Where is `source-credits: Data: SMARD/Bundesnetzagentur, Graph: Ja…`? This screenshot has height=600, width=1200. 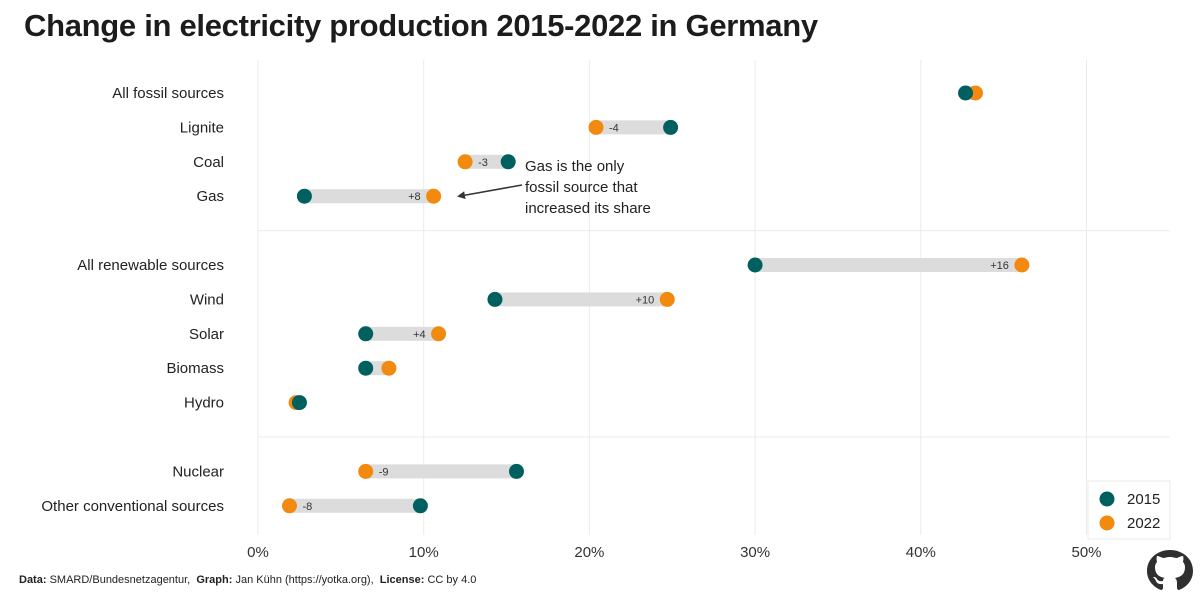 source-credits: Data: SMARD/Bundesnetzagentur, Graph: Ja… is located at coordinates (247, 580).